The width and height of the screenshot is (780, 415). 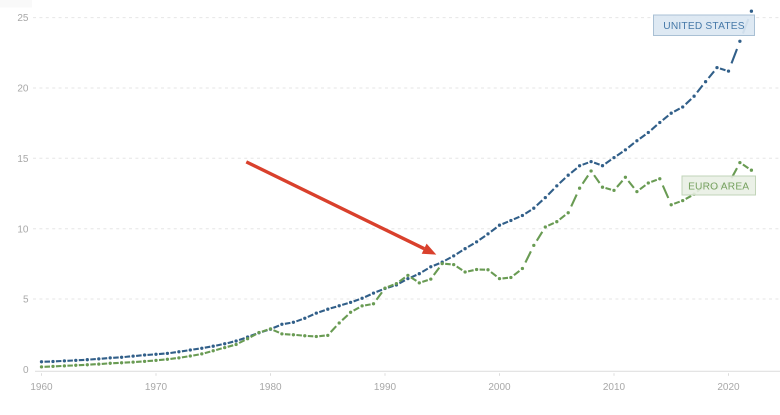 I want to click on svg-text: 20, so click(x=23, y=89).